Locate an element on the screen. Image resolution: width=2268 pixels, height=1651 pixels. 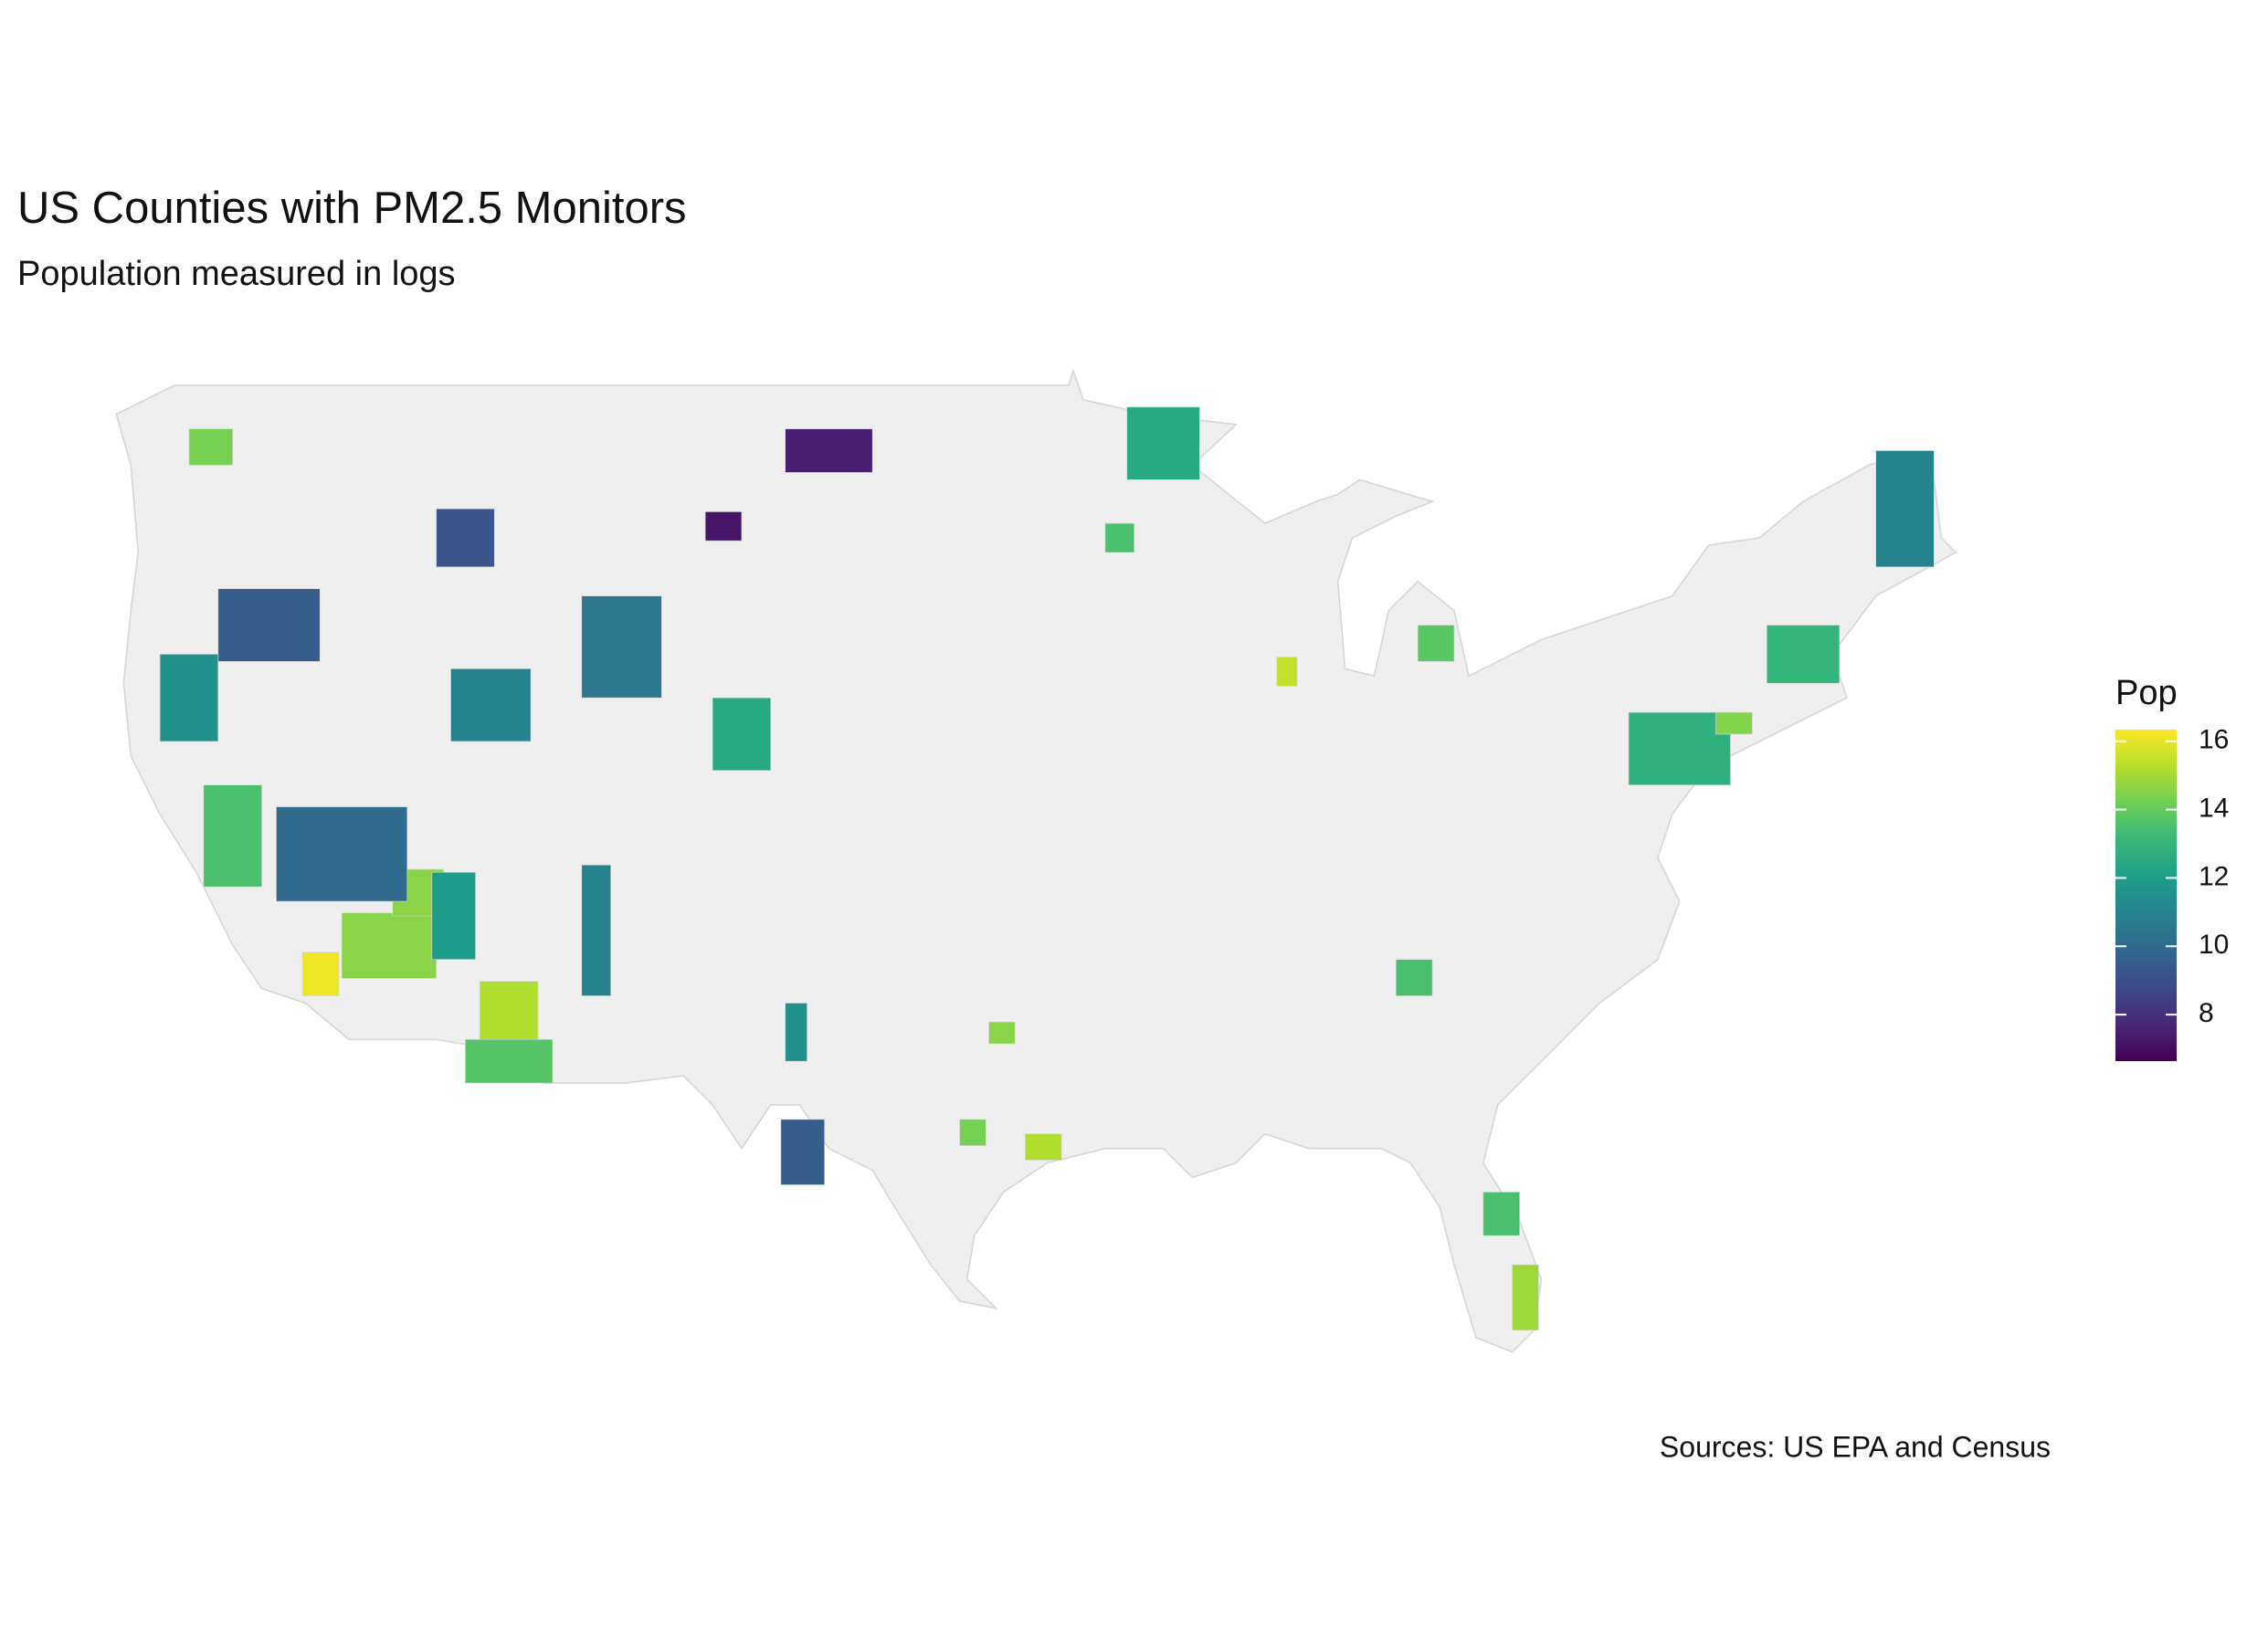
legend-tick-label: 14 is located at coordinates (2214, 808).